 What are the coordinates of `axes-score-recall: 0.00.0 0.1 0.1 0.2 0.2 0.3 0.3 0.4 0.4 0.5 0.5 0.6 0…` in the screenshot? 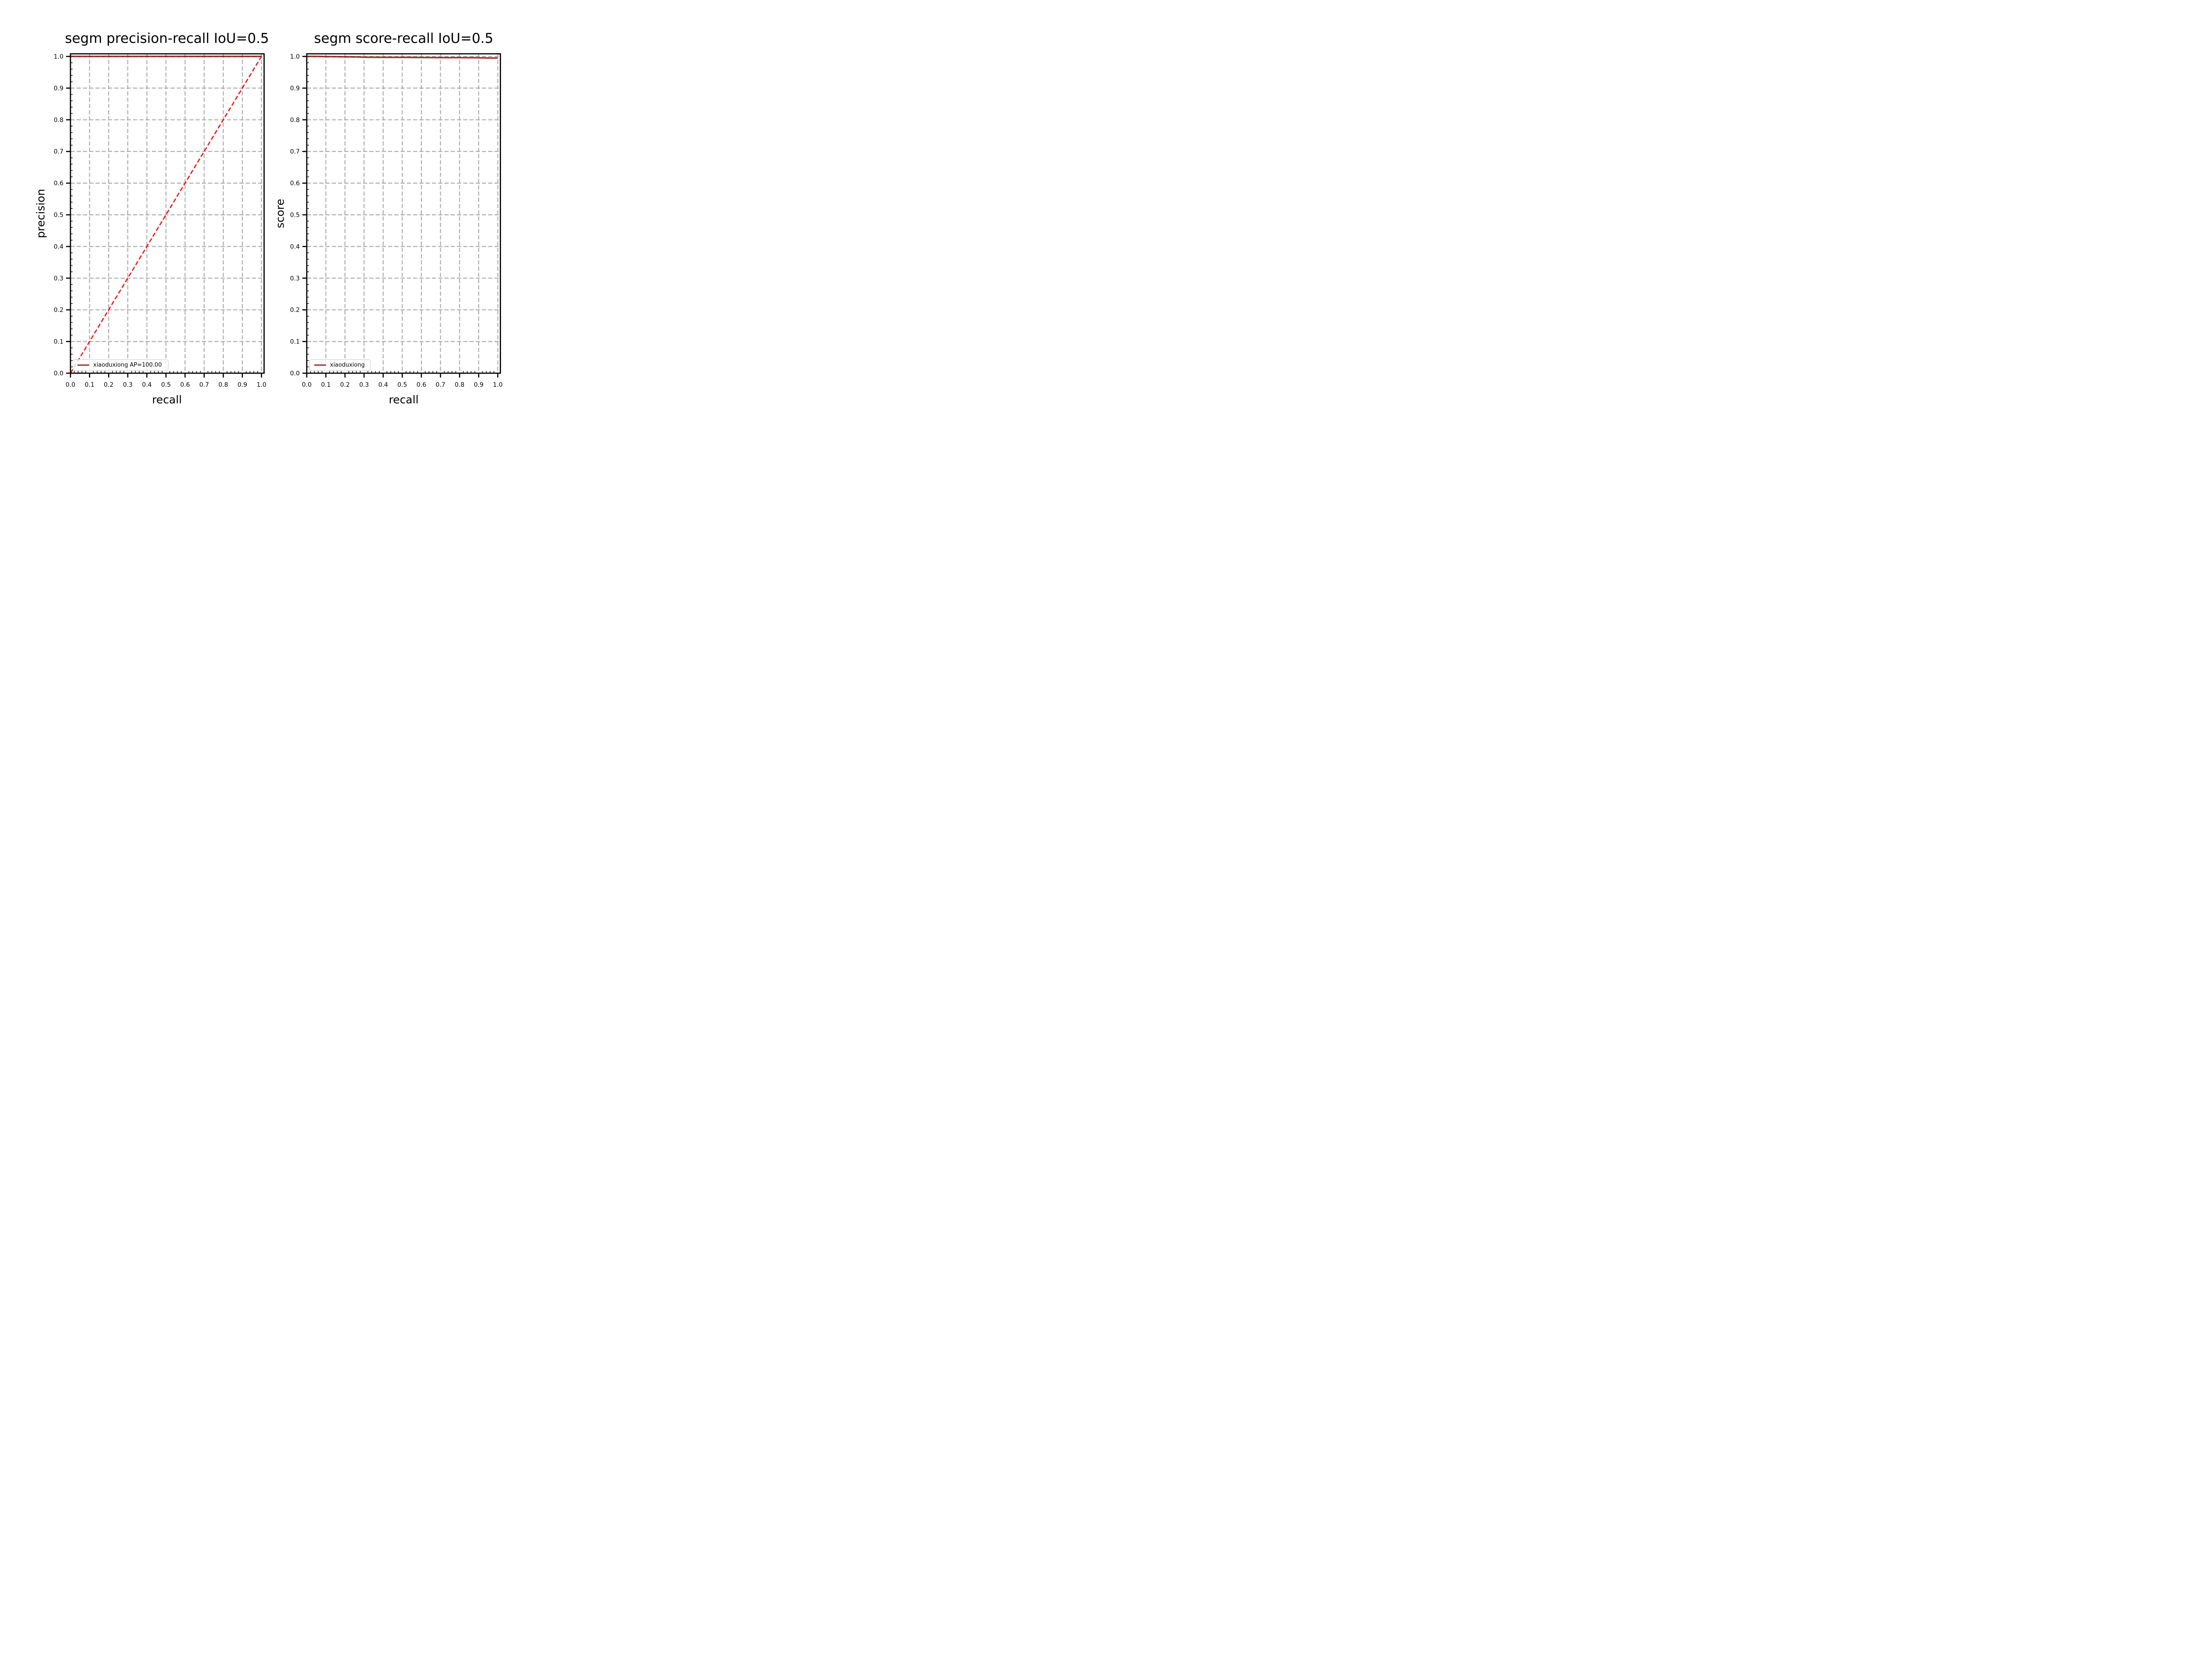 It's located at (396, 220).